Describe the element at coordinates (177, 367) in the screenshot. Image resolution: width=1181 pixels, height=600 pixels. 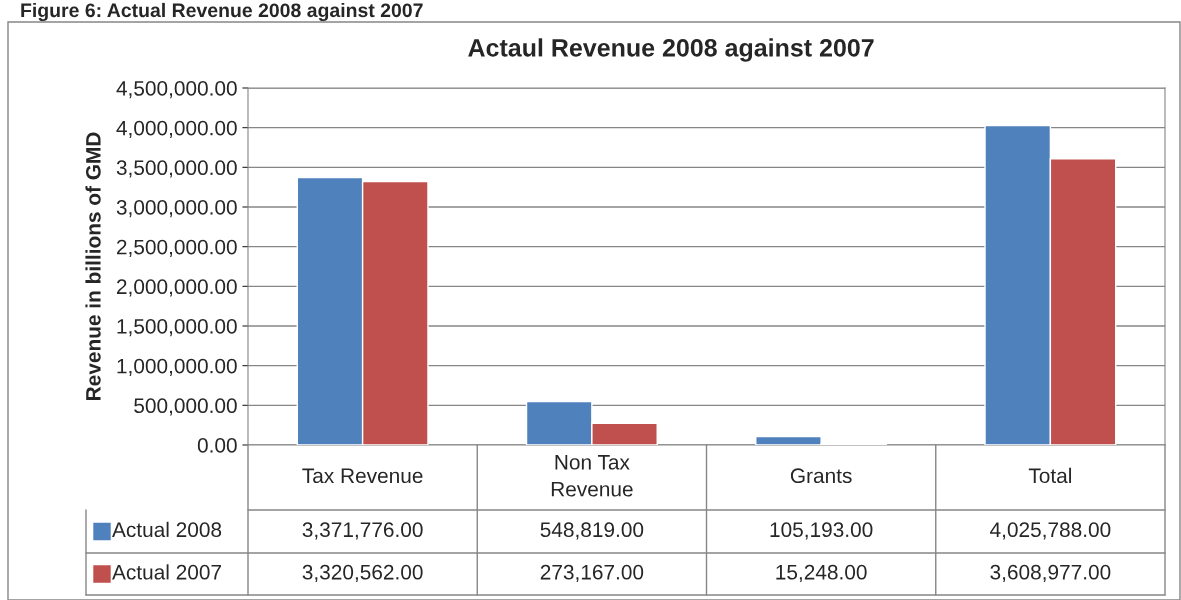
I see `y-tick-label: 1,000,000.00` at that location.